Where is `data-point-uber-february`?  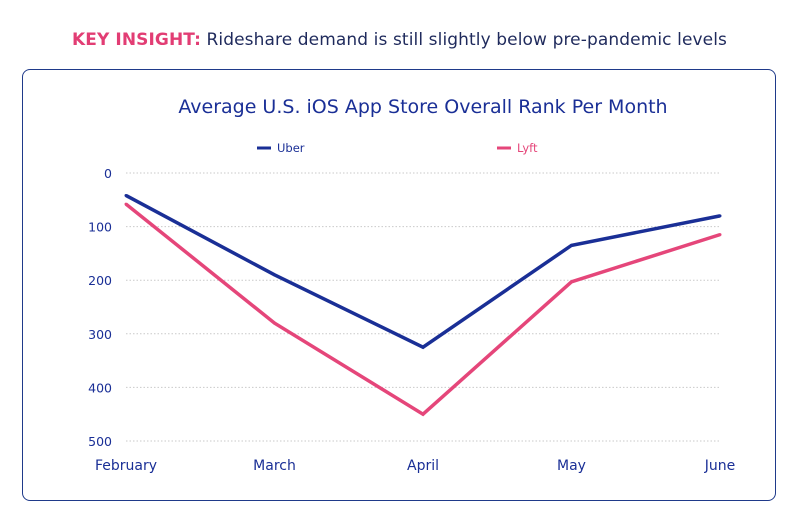 data-point-uber-february is located at coordinates (126, 196).